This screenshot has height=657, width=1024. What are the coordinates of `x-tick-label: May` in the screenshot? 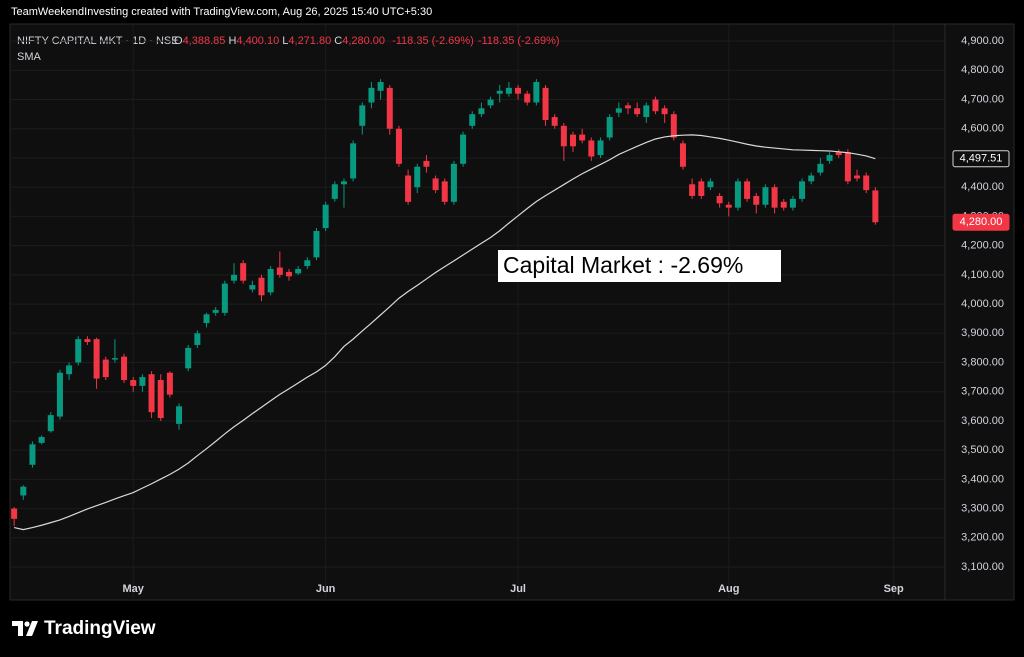 It's located at (134, 589).